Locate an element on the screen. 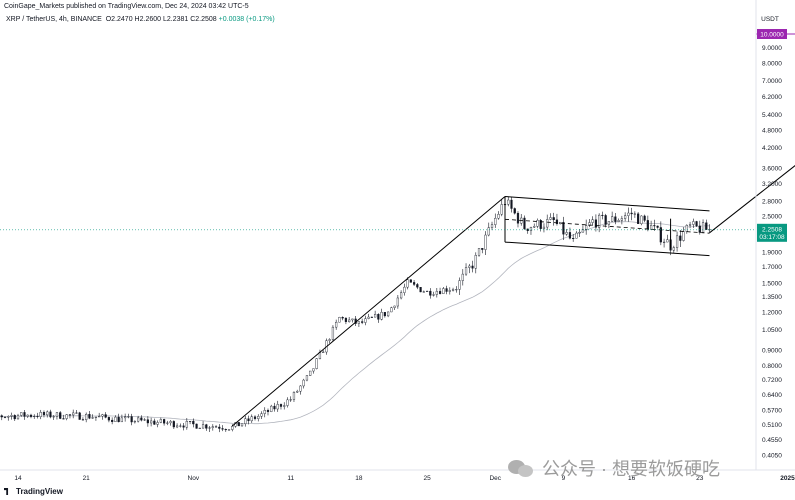 The width and height of the screenshot is (795, 500). y-tick-label: 2.5000 is located at coordinates (772, 216).